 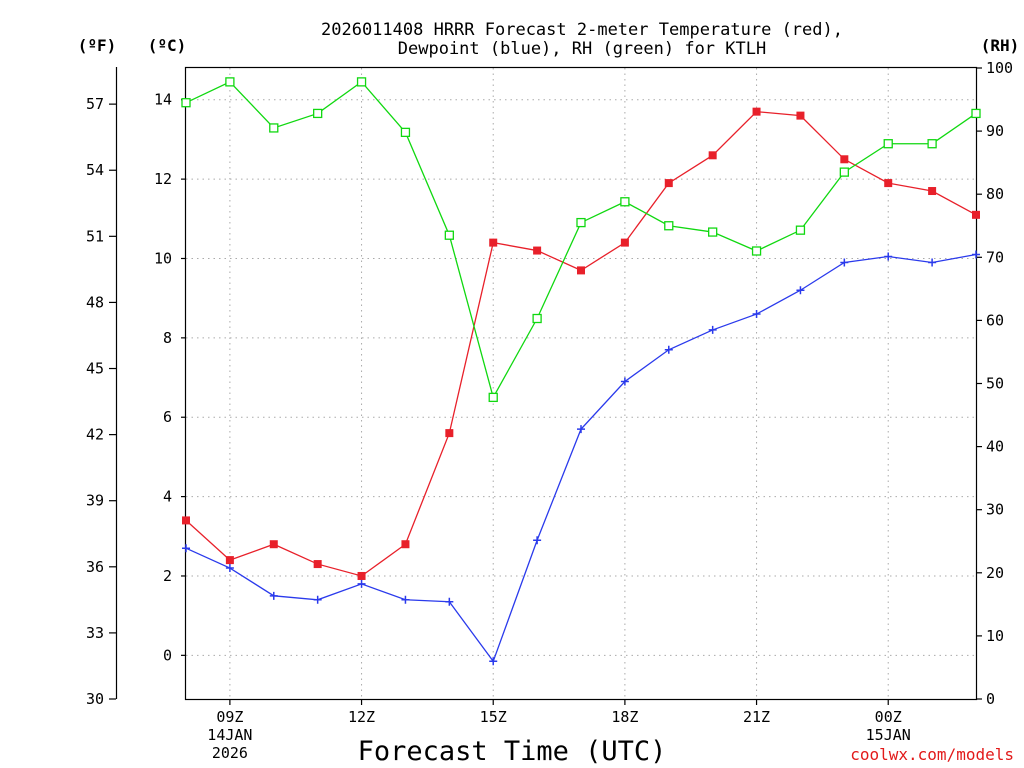 I want to click on rh-tick-label: 90, so click(x=995, y=131).